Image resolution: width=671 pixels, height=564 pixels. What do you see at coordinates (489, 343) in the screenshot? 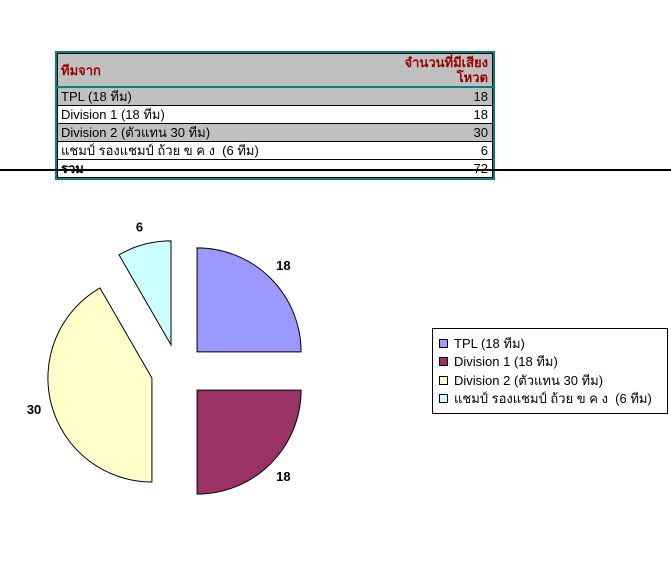
I see `legend-label: TPL (18 ทีม)` at bounding box center [489, 343].